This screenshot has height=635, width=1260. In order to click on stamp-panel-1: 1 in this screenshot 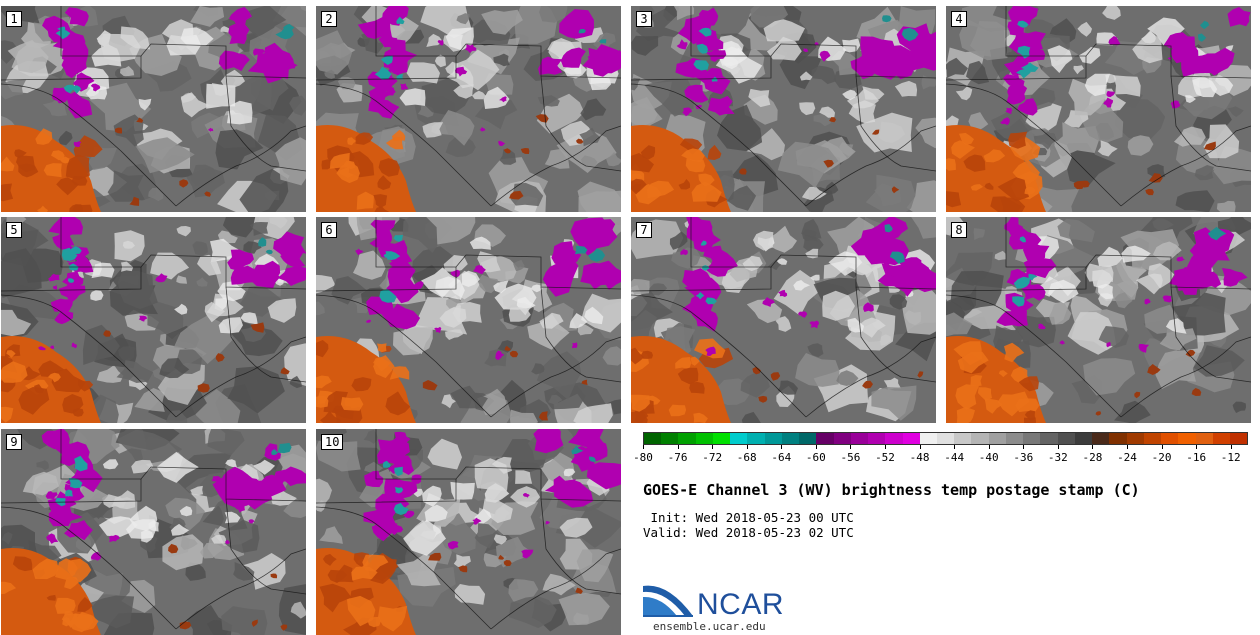, I will do `click(153, 109)`.